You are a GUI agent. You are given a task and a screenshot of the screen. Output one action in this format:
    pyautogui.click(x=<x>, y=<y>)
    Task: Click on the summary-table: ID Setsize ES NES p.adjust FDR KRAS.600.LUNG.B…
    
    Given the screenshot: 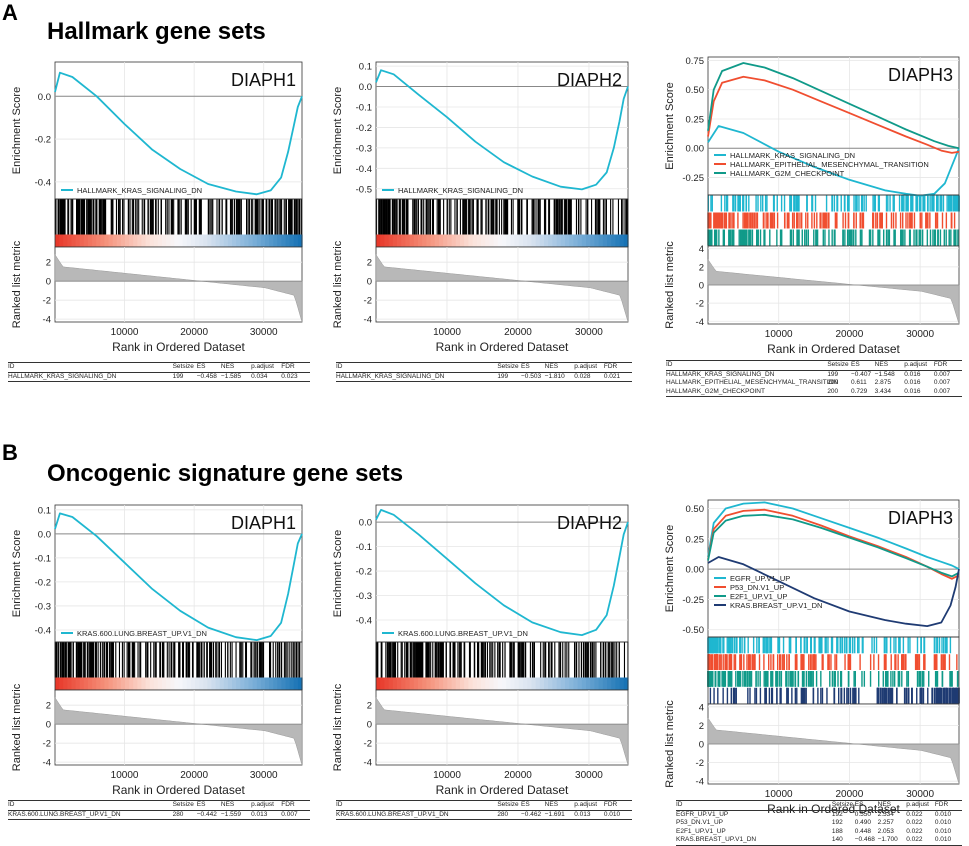 What is the action you would take?
    pyautogui.click(x=159, y=810)
    